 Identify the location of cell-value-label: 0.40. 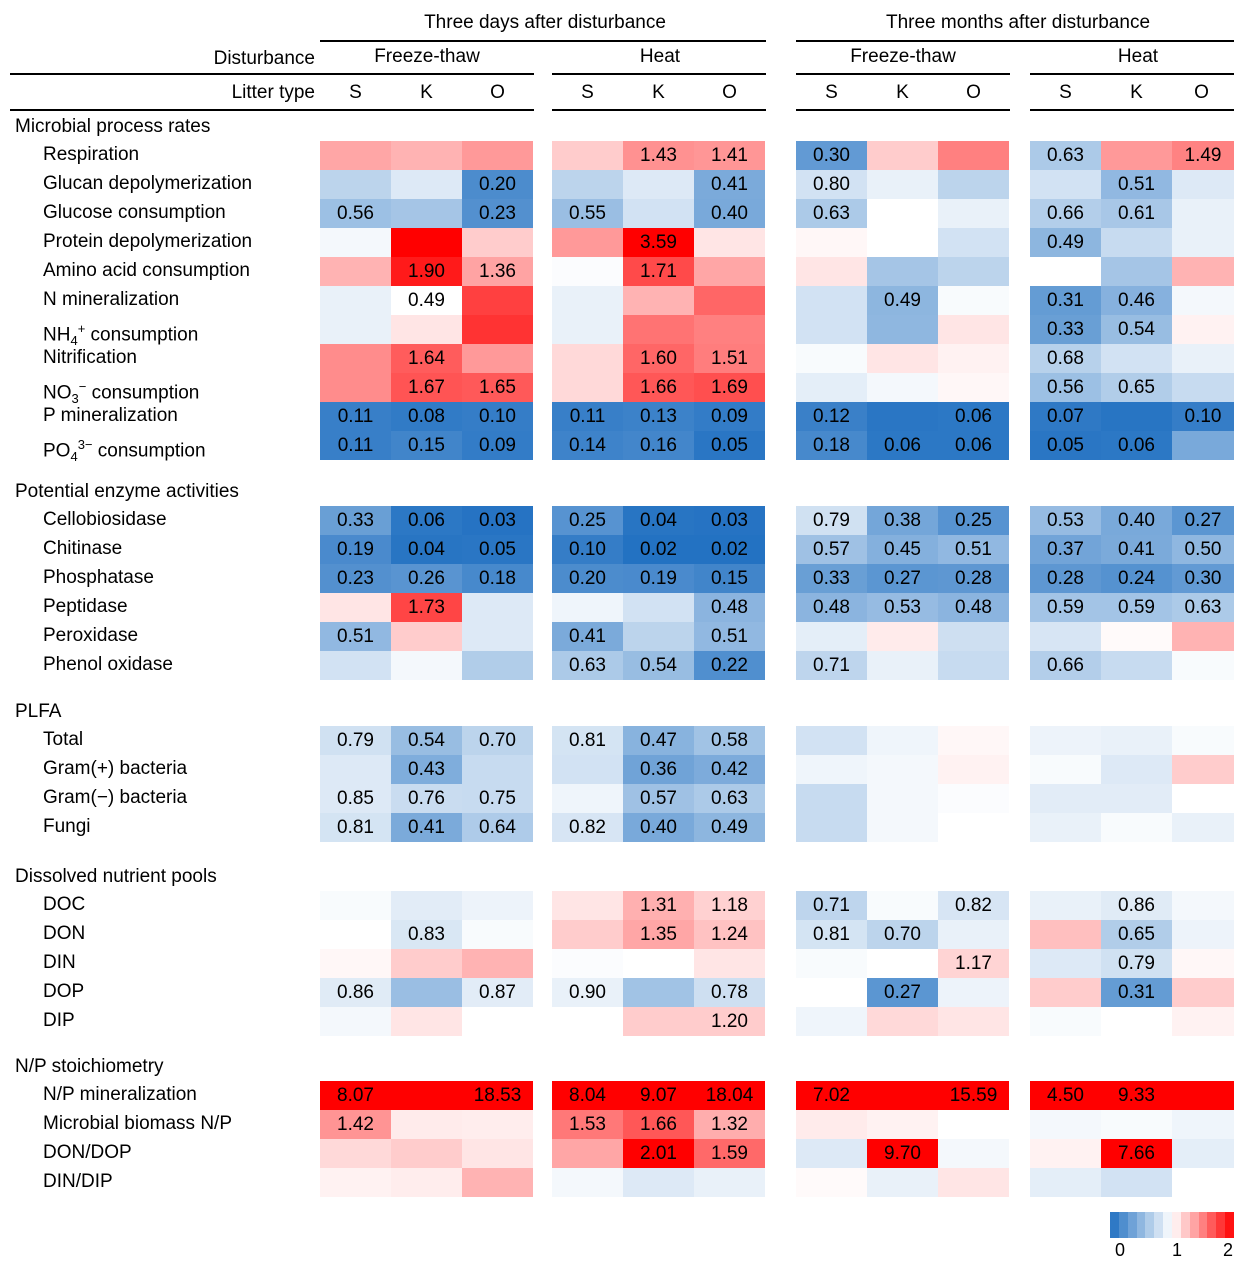
(658, 827).